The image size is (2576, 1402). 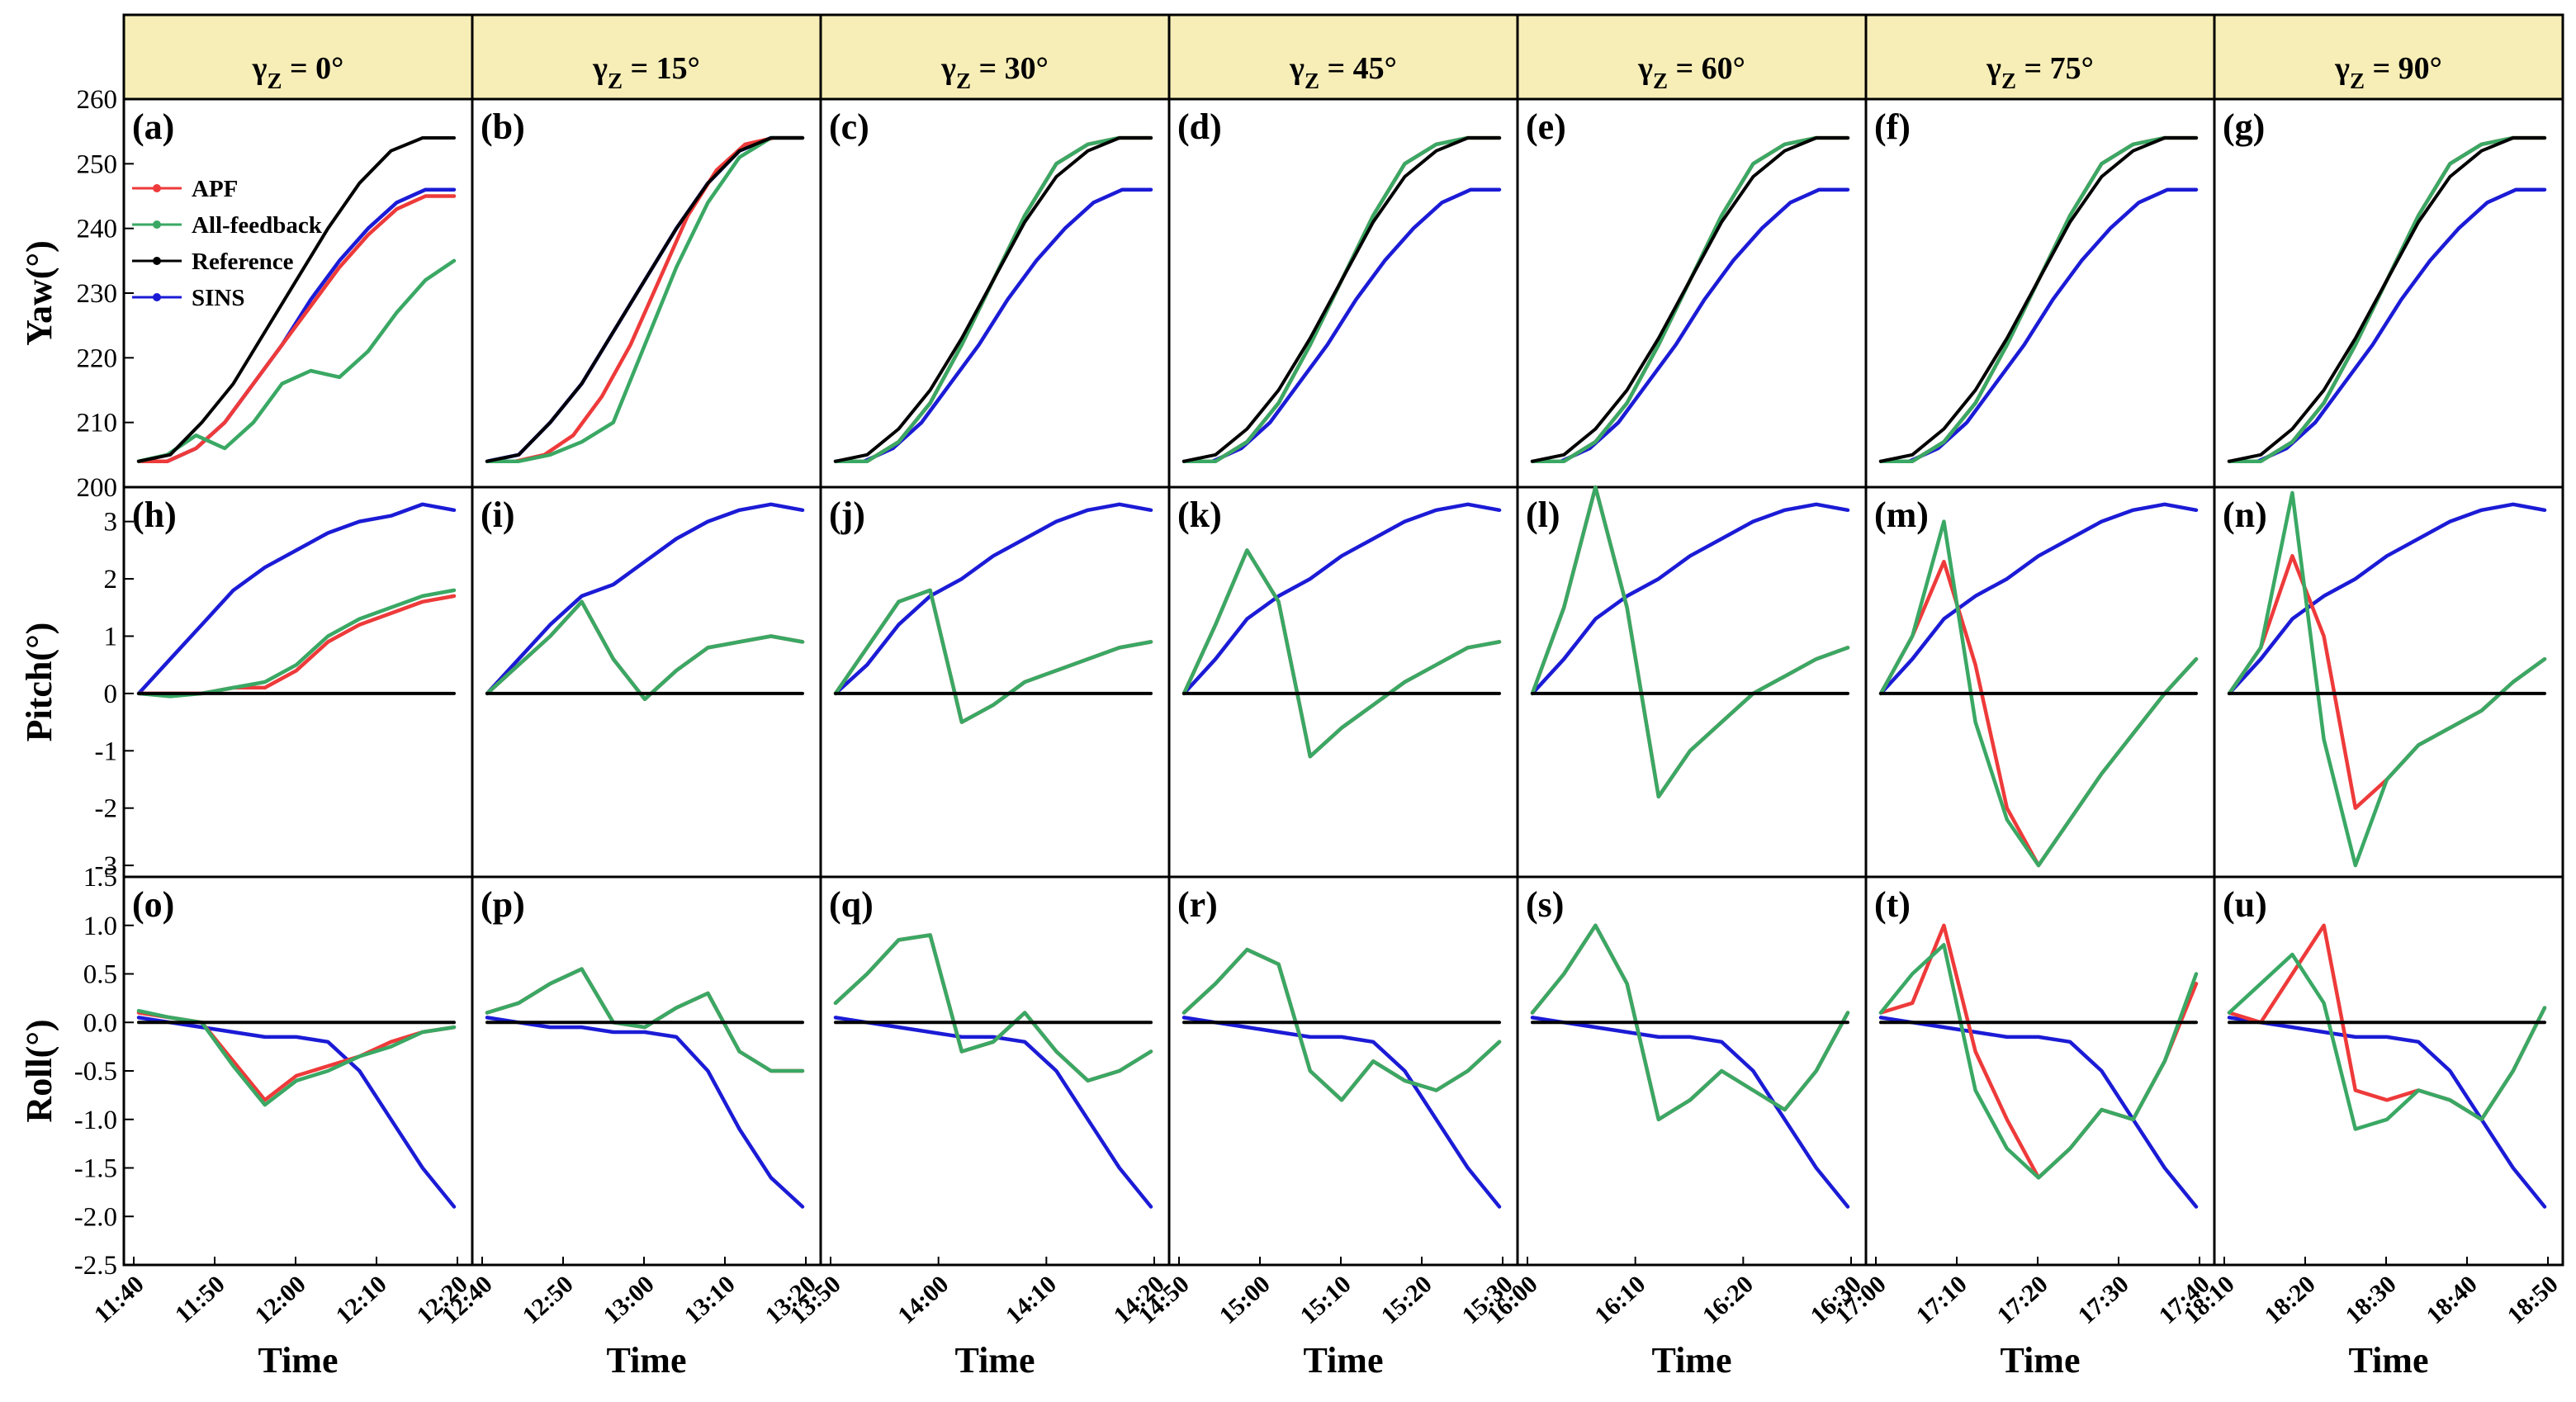 I want to click on y-tick-label: -2, so click(x=106, y=809).